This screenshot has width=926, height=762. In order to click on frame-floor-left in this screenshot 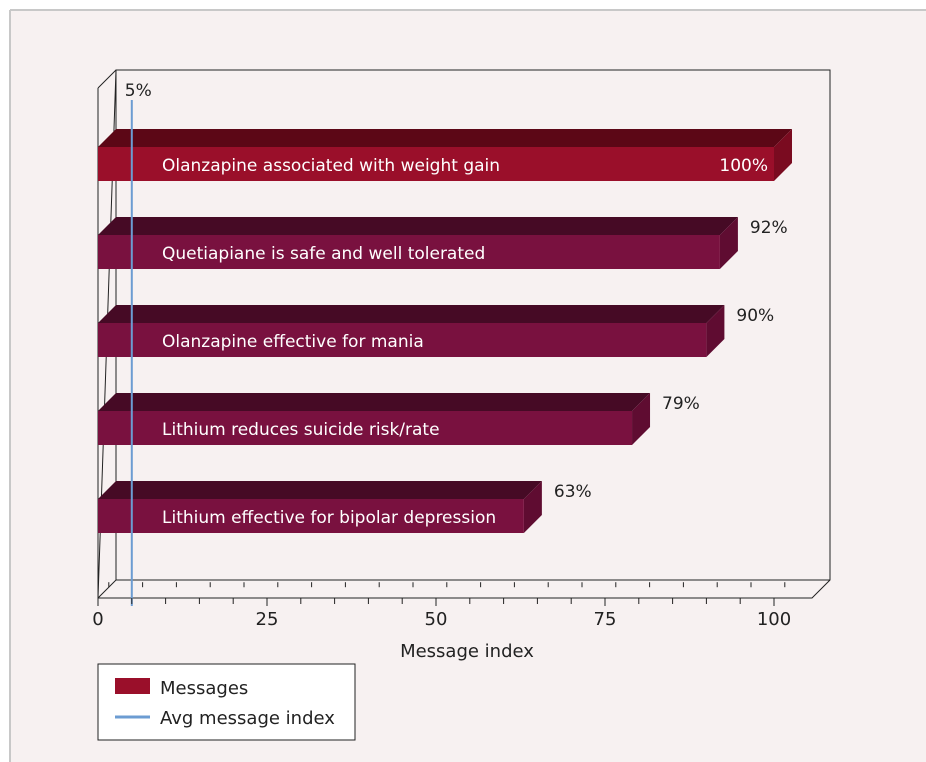, I will do `click(107, 589)`.